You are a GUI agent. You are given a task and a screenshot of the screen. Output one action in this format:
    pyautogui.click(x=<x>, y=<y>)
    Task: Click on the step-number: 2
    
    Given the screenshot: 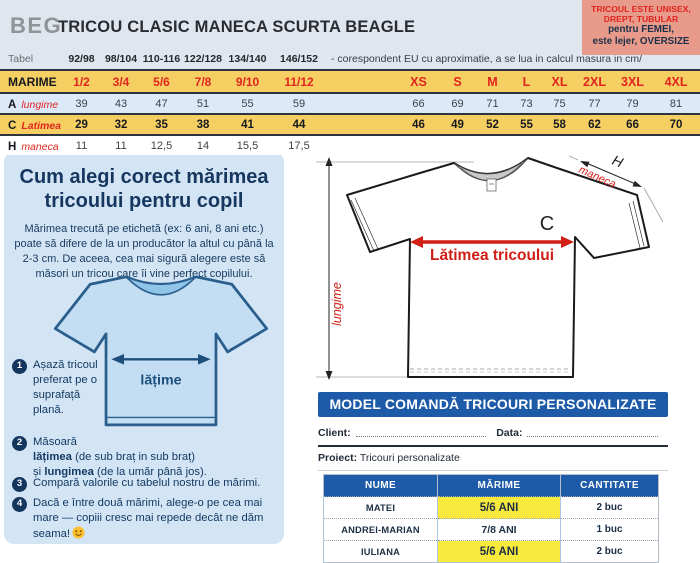 What is the action you would take?
    pyautogui.click(x=19, y=443)
    